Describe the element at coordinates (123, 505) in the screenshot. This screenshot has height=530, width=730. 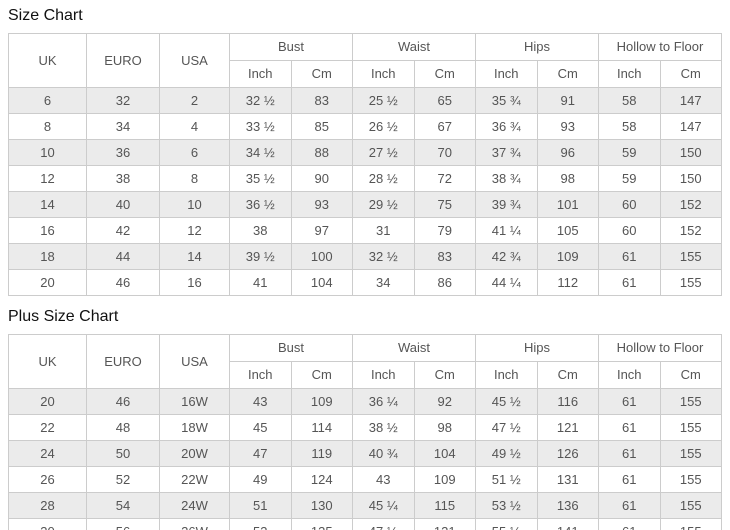
I see `table-cell: 54` at that location.